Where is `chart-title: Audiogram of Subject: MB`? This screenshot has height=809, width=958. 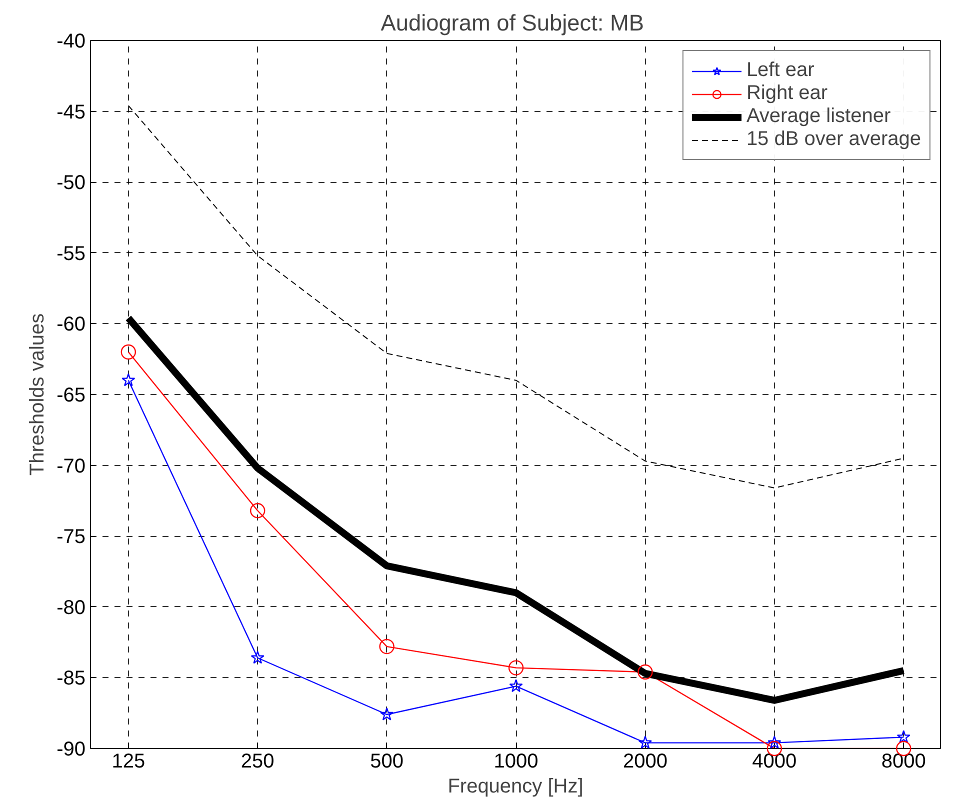 chart-title: Audiogram of Subject: MB is located at coordinates (512, 23).